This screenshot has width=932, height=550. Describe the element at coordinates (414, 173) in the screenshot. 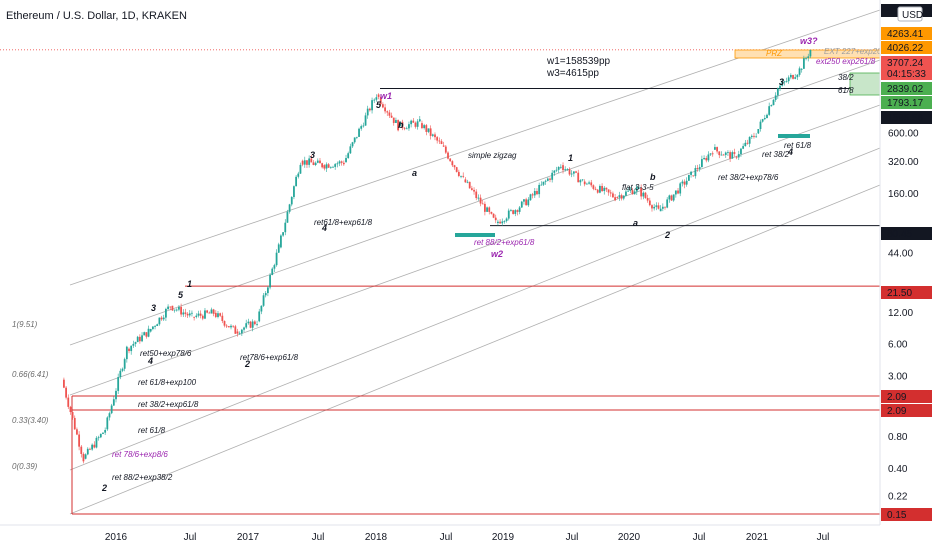

I see `wave-label-16: a` at that location.